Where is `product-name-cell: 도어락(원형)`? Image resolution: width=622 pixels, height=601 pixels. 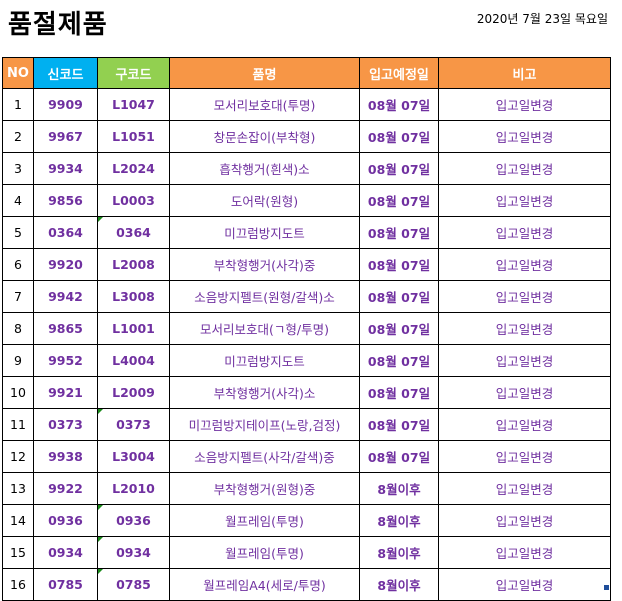
product-name-cell: 도어락(원형) is located at coordinates (264, 200).